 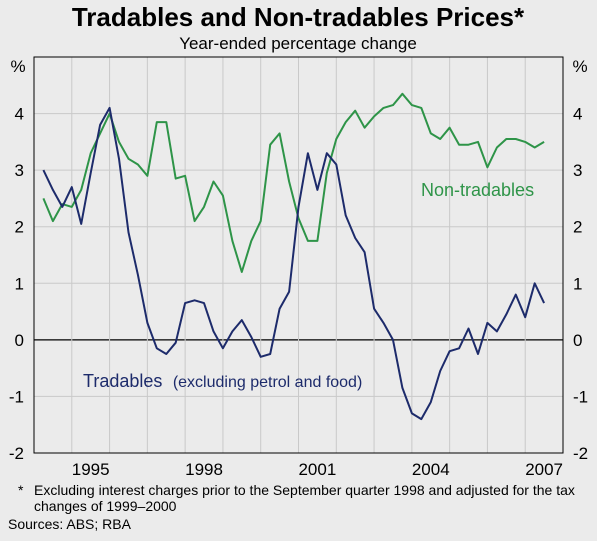 What do you see at coordinates (19, 340) in the screenshot?
I see `y-tick-left: 0` at bounding box center [19, 340].